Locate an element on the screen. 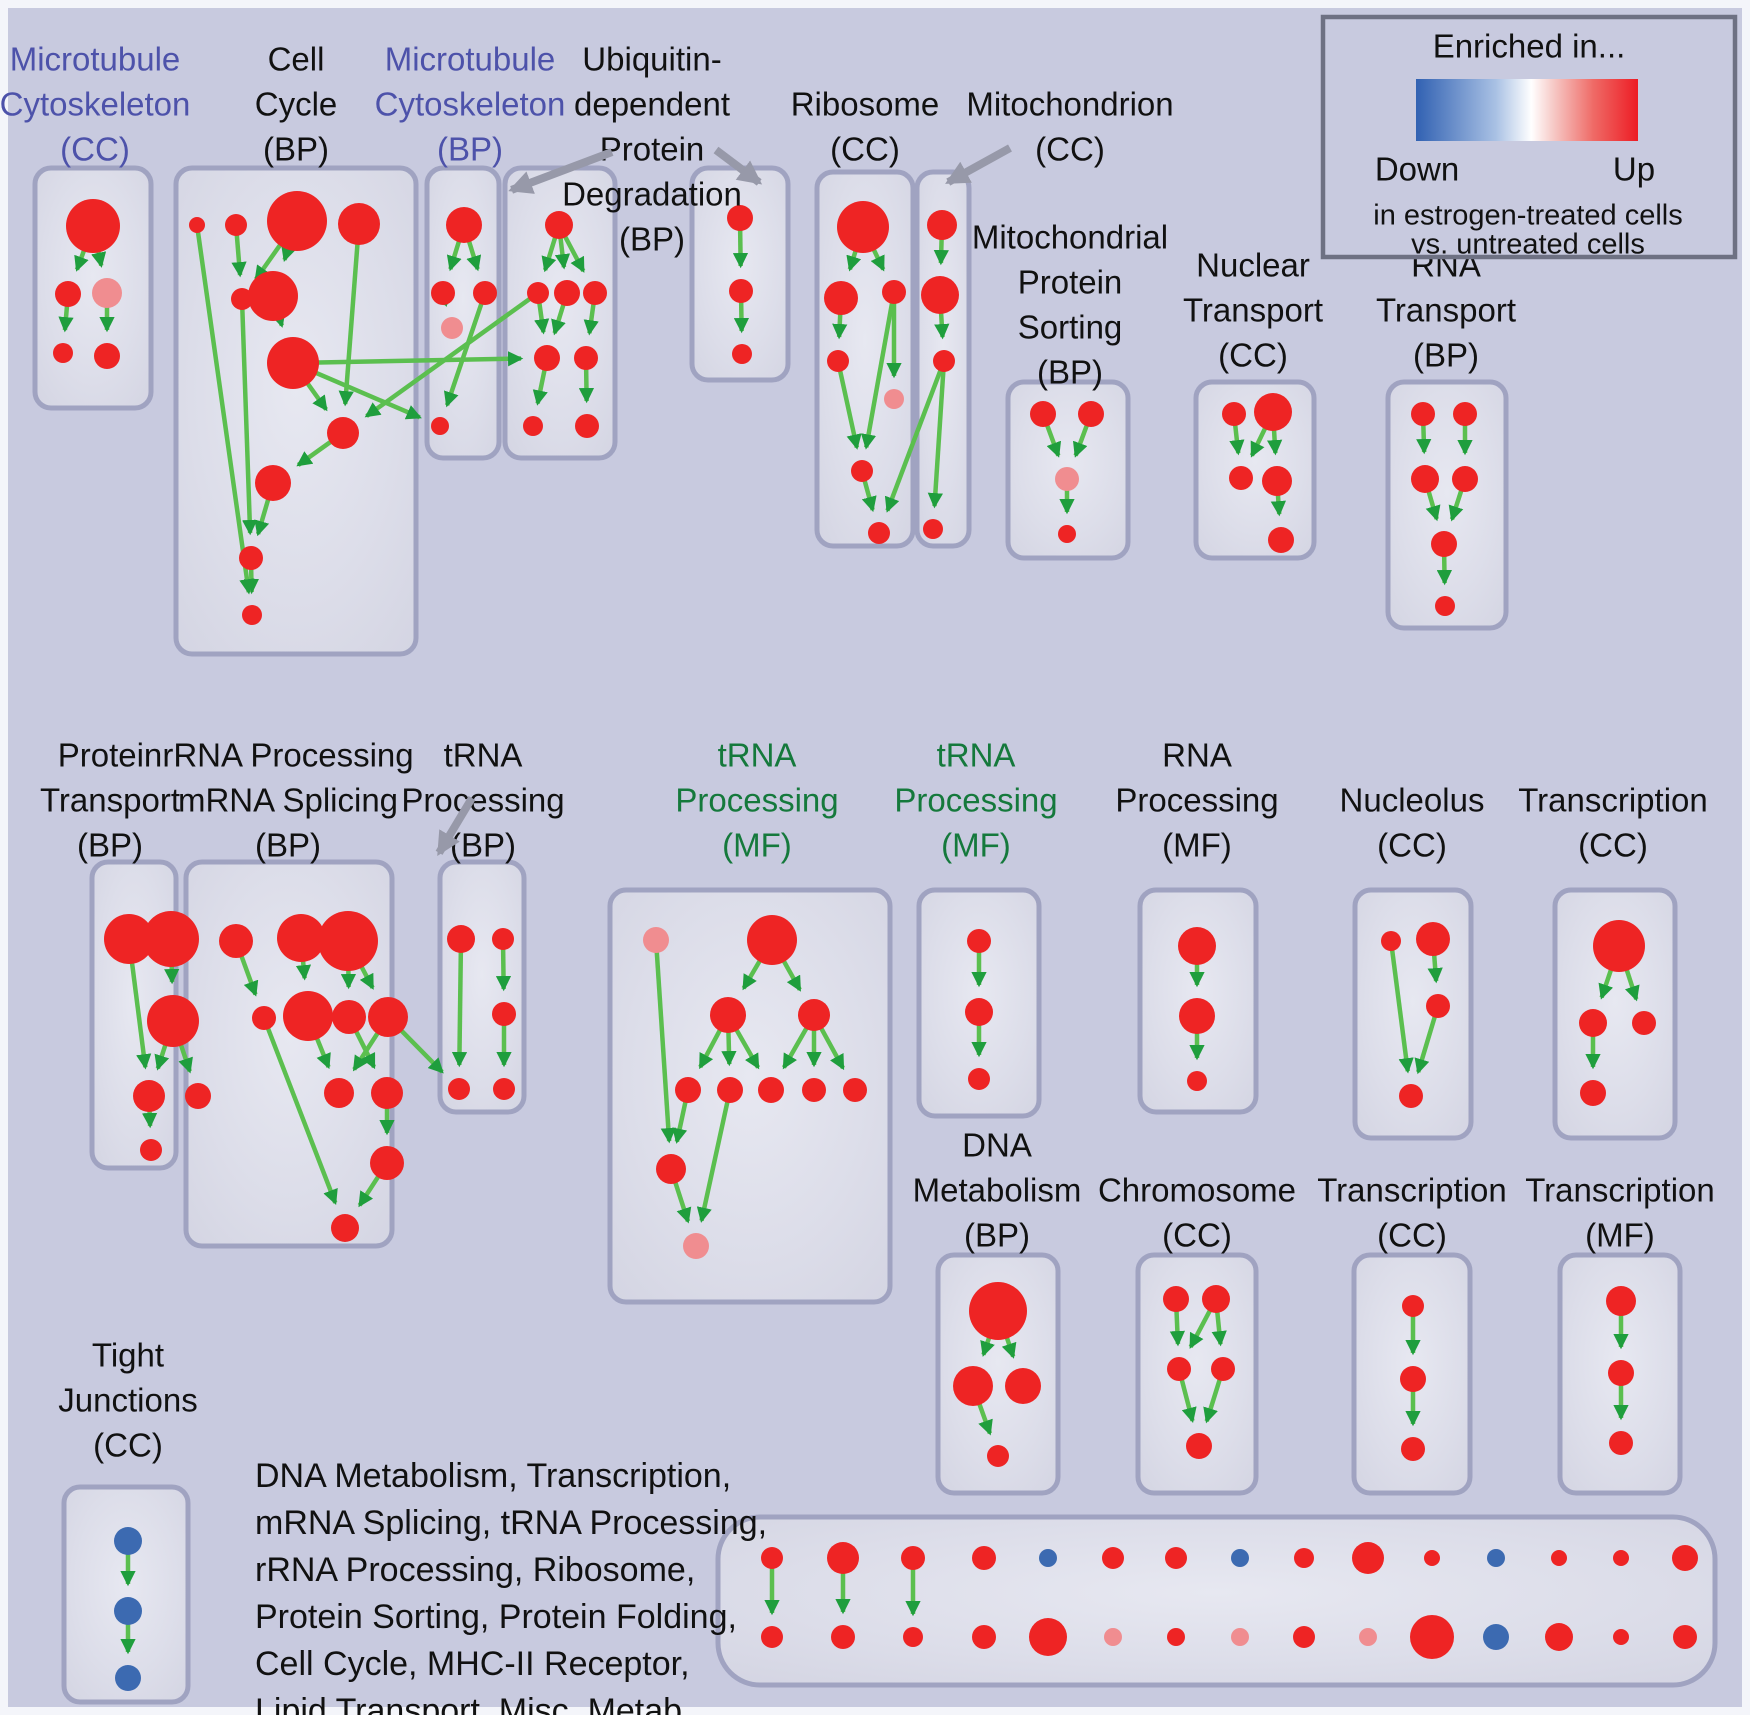 Image resolution: width=1750 pixels, height=1715 pixels. cluster-label-chromosome-cc: Chromosome is located at coordinates (1197, 1190).